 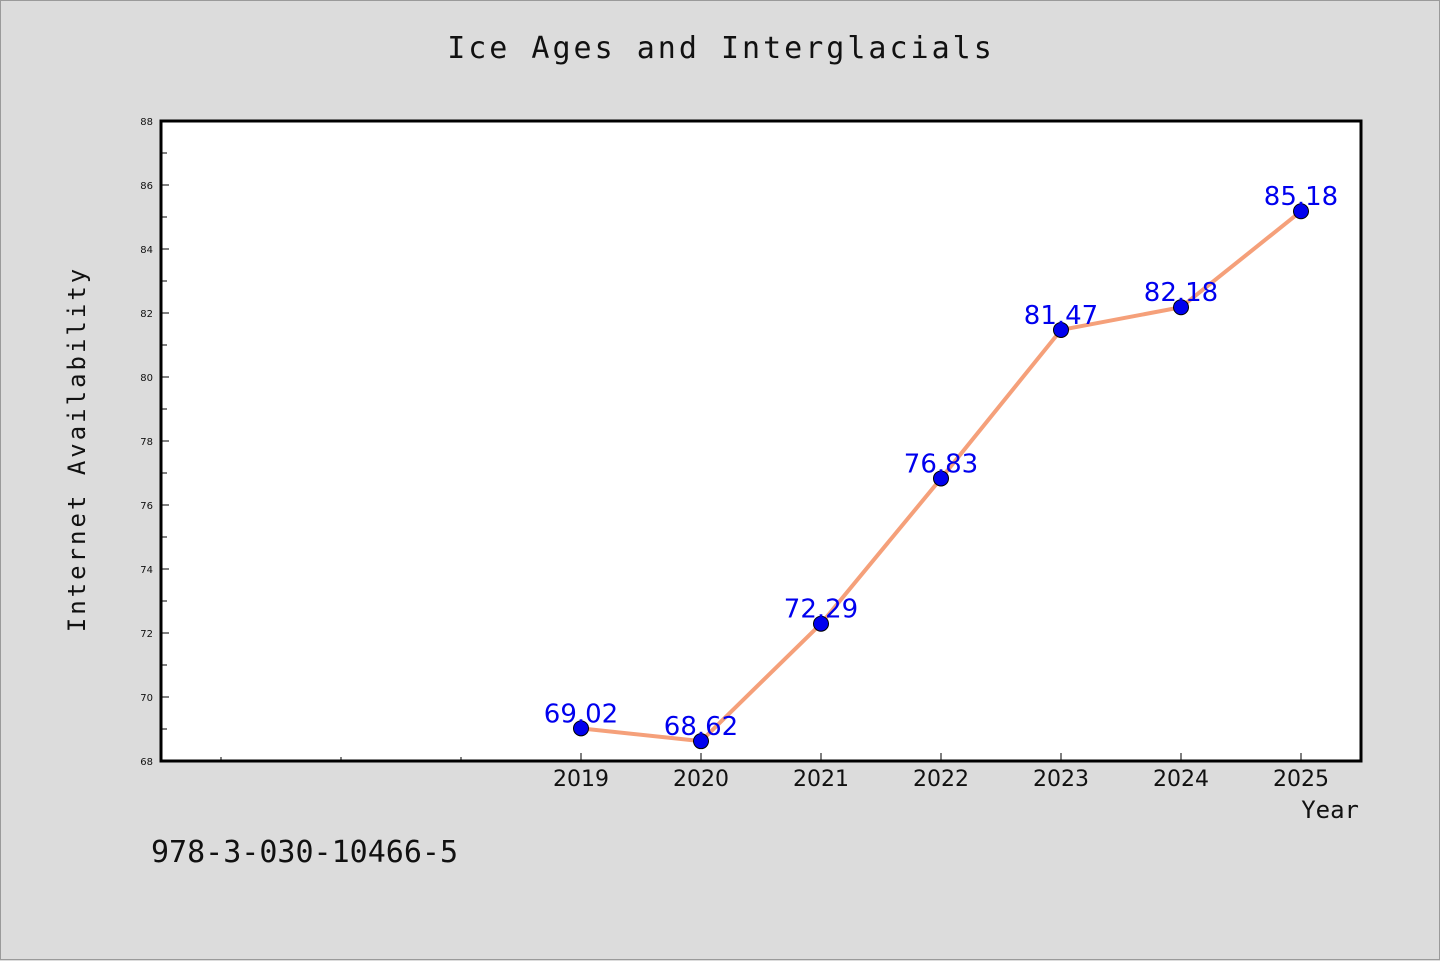 What do you see at coordinates (821, 610) in the screenshot?
I see `data-label: 72.29` at bounding box center [821, 610].